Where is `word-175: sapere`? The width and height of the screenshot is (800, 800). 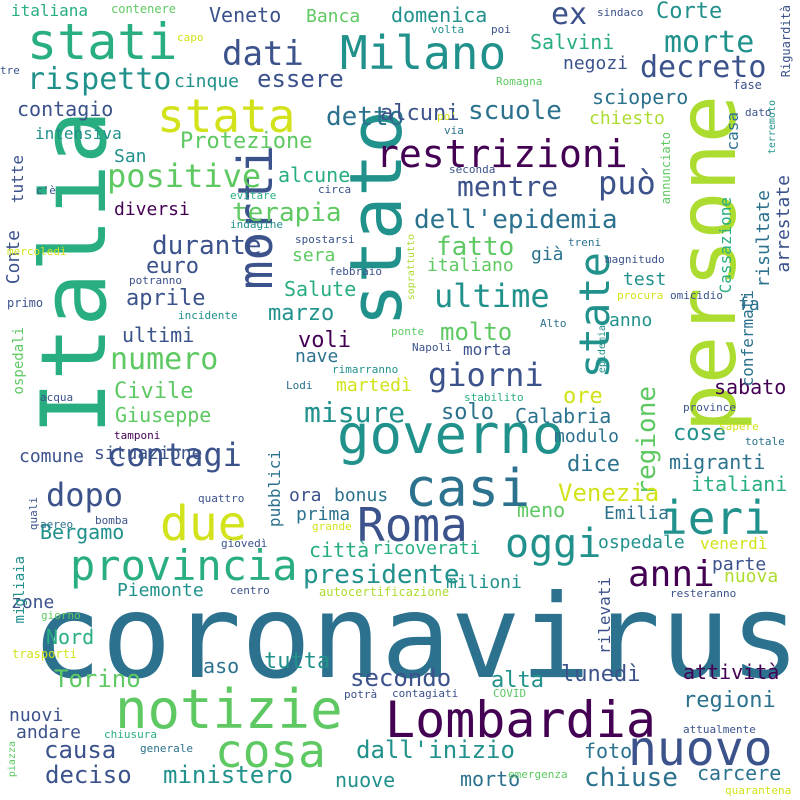 word-175: sapere is located at coordinates (739, 426).